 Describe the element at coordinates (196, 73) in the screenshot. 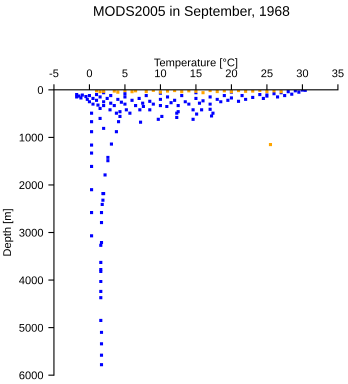

I see `x-tick-label: 15` at that location.